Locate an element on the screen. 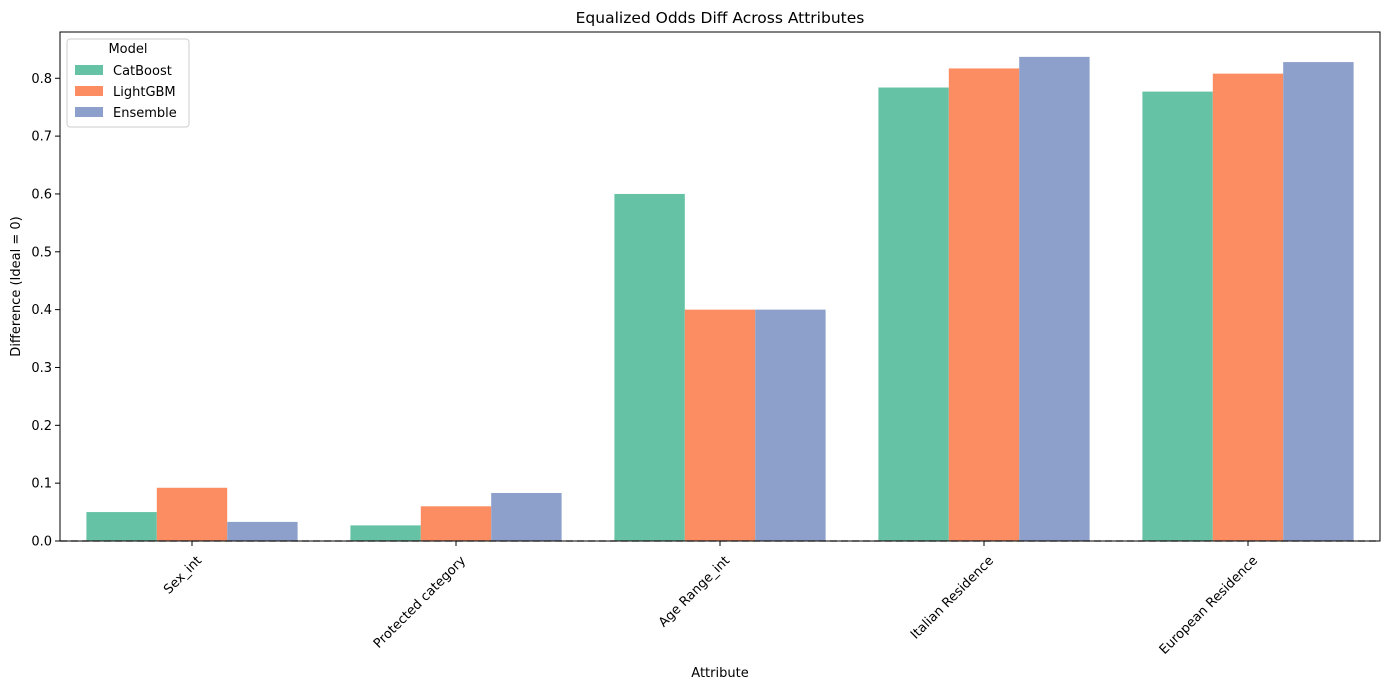 The height and width of the screenshot is (690, 1390). y-tick-label: 0.2 is located at coordinates (41, 426).